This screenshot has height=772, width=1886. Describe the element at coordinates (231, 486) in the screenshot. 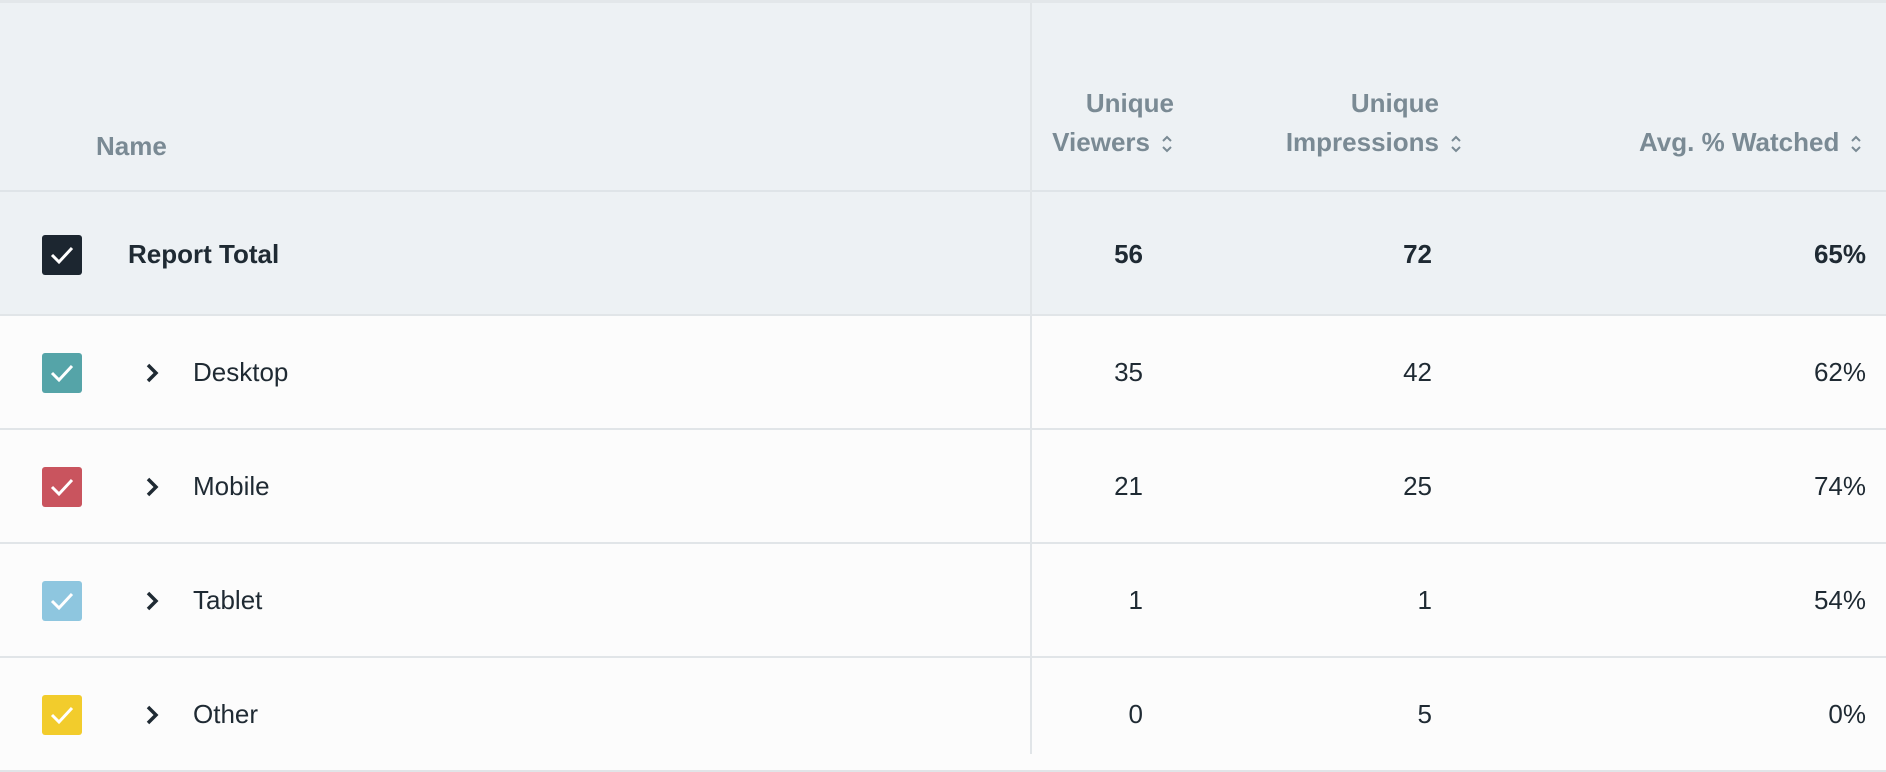

I see `row-name: Mobile` at that location.